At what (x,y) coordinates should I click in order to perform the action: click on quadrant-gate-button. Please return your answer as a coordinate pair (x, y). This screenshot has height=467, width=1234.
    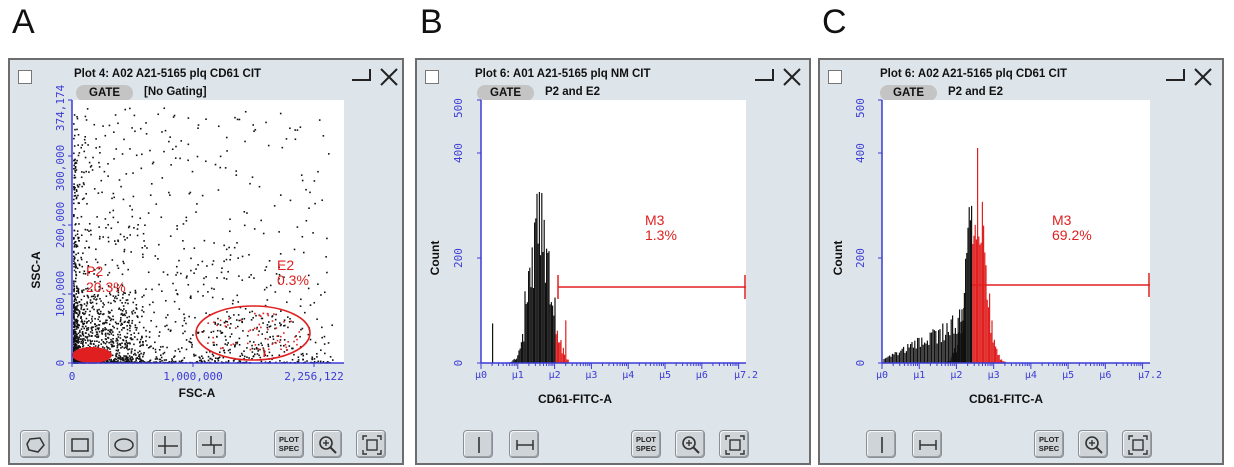
    Looking at the image, I should click on (167, 444).